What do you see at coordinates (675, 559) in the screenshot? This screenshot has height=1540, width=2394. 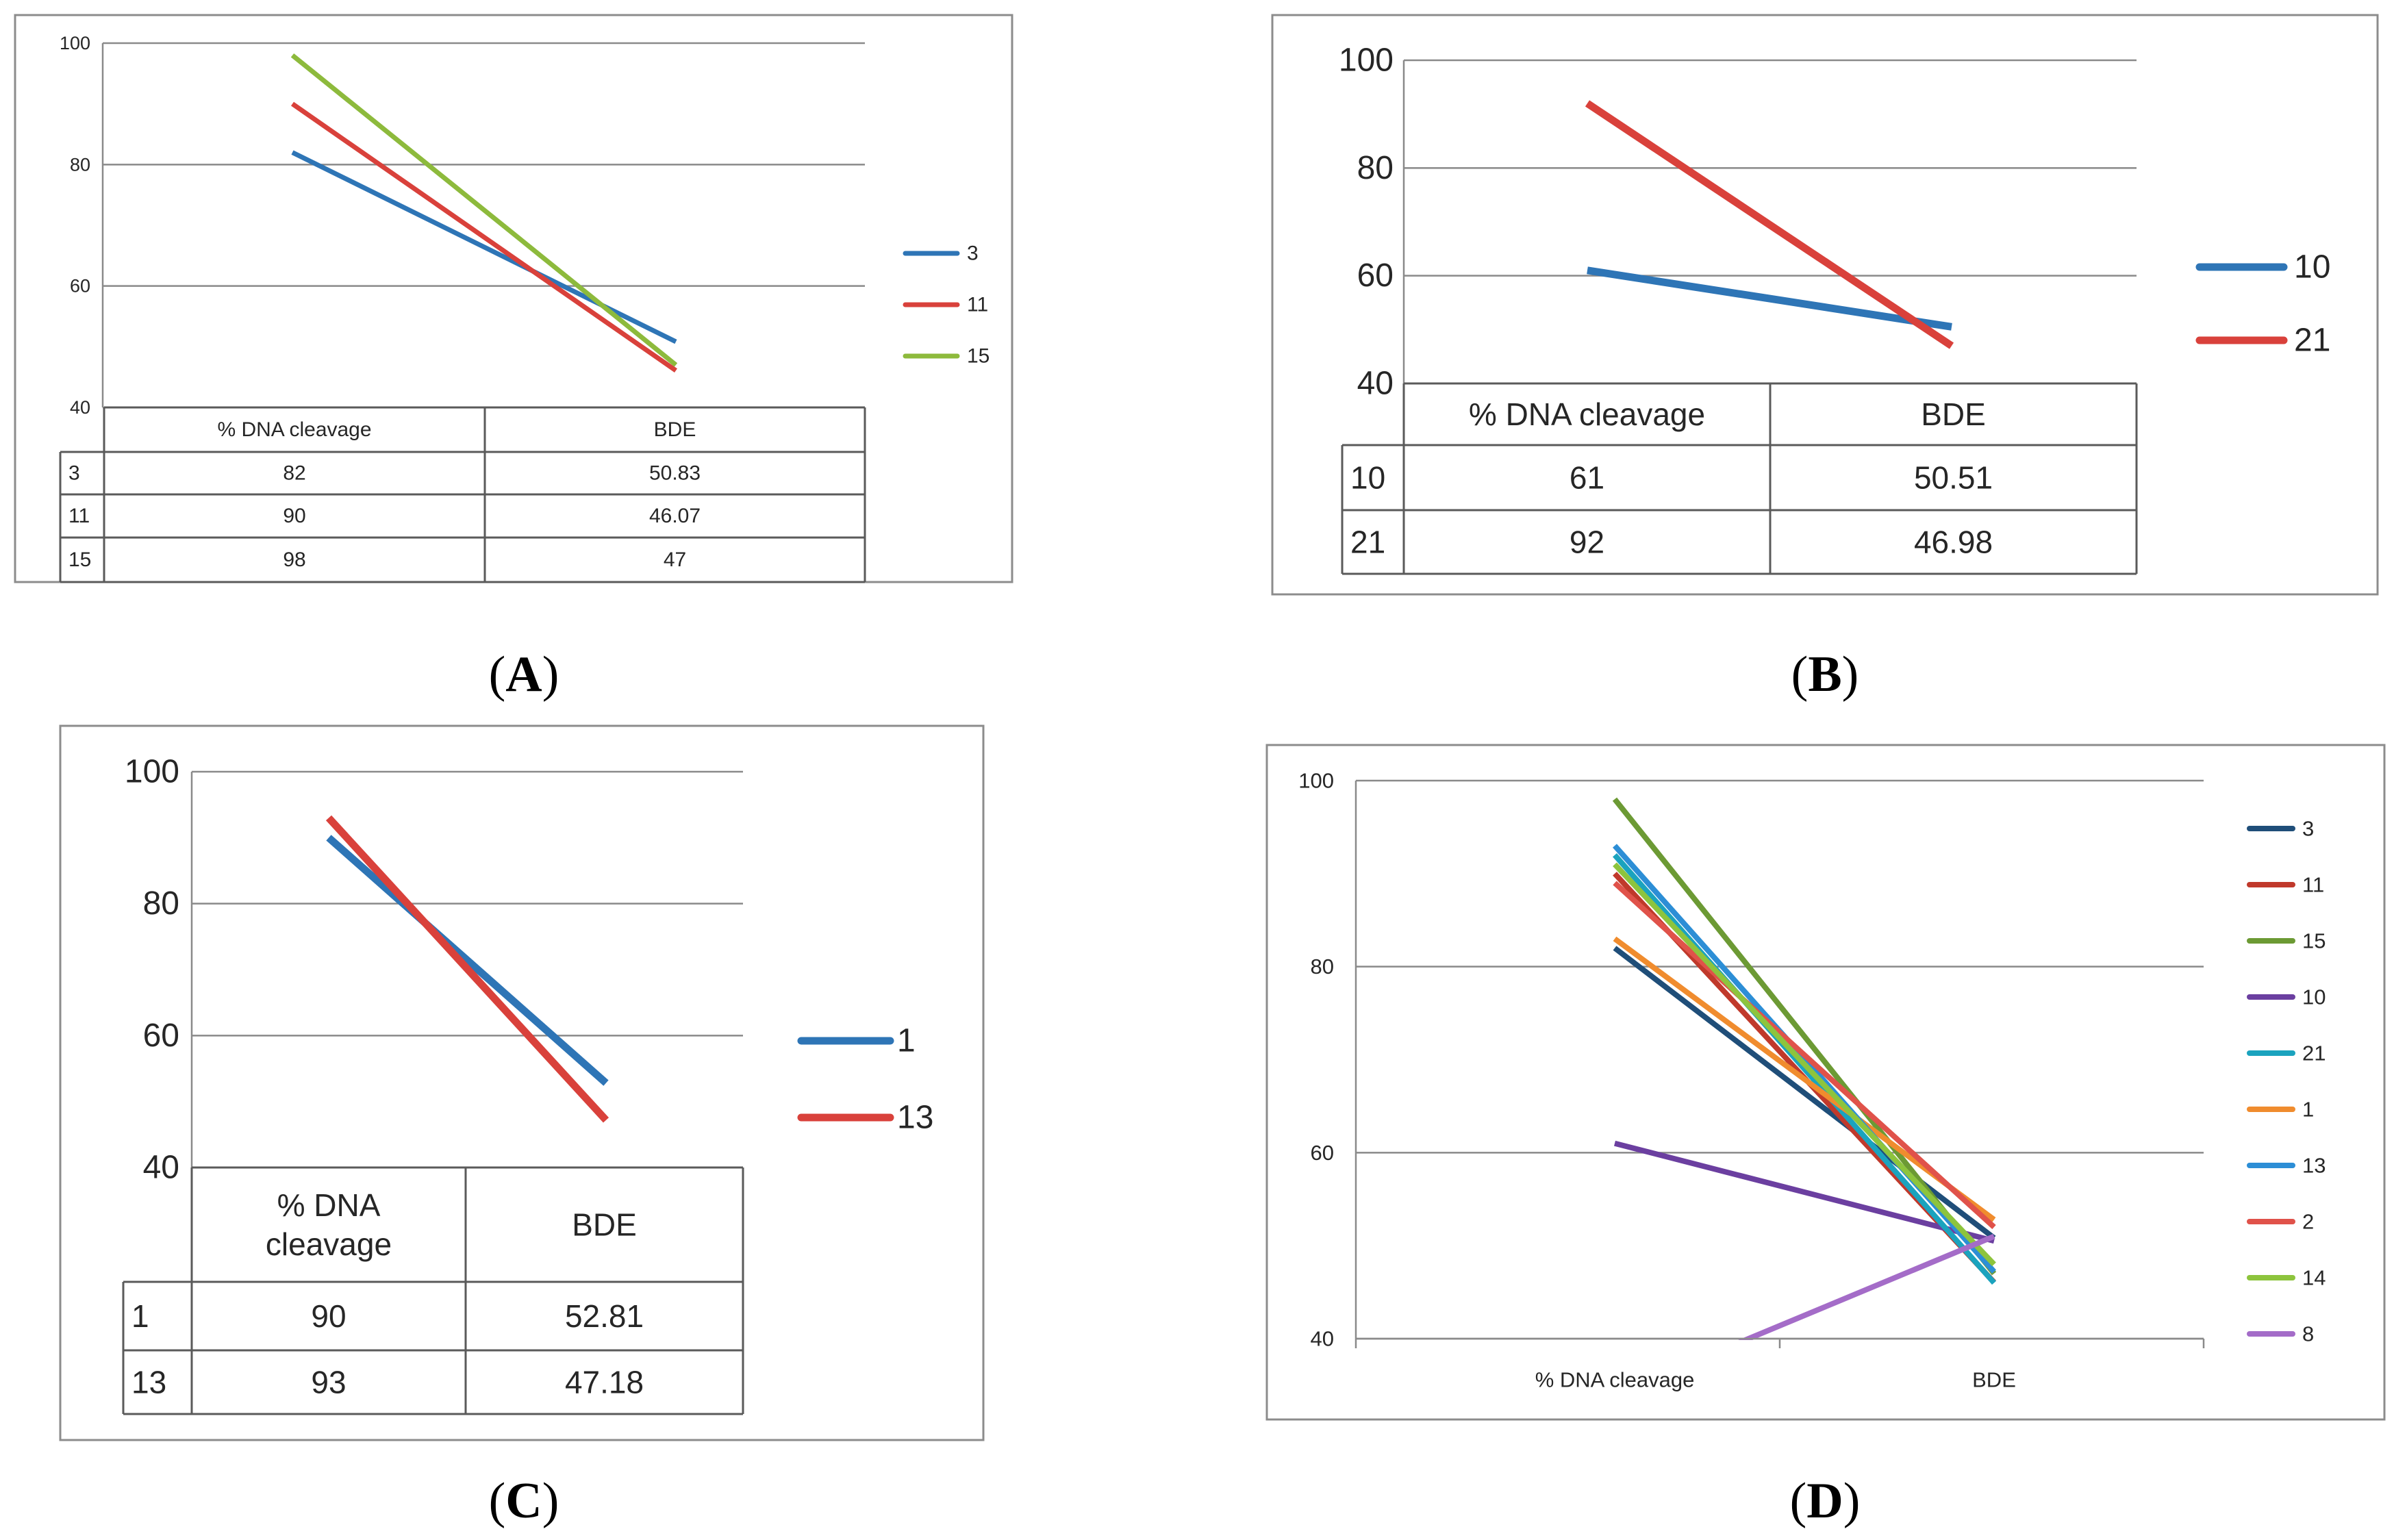 I see `table-cell-bde-15: 47` at bounding box center [675, 559].